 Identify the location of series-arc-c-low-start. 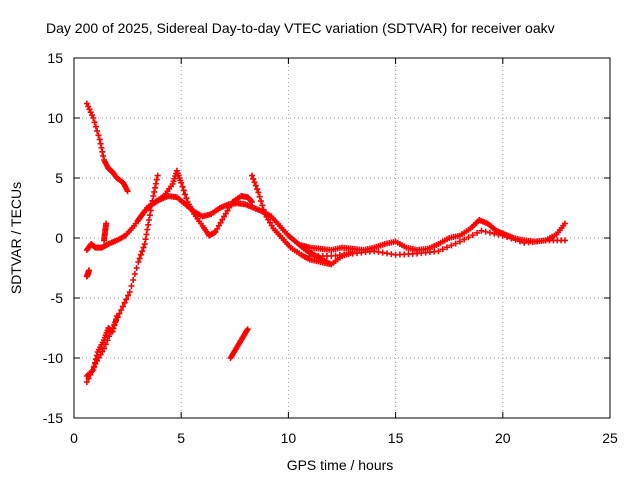
(101, 346).